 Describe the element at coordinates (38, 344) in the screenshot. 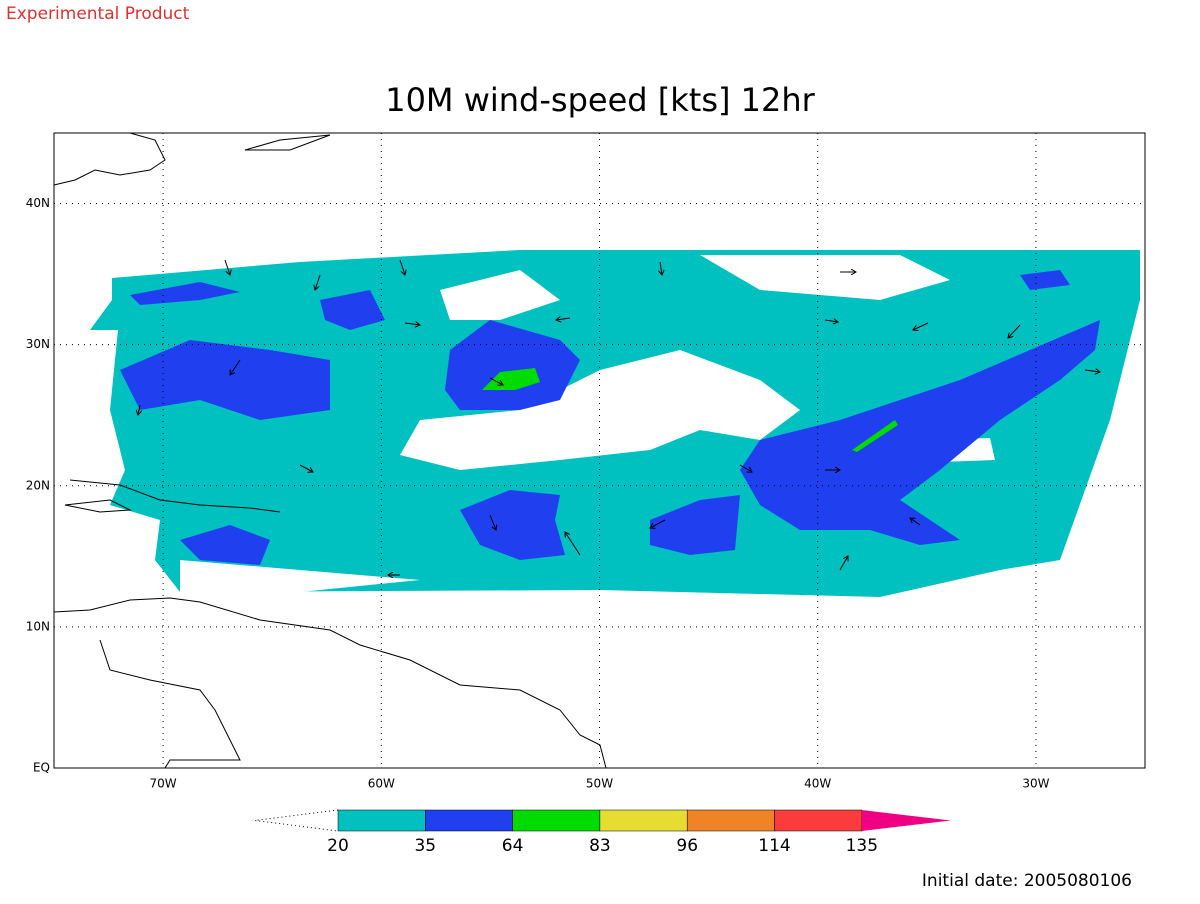

I see `lat-label: 30N` at that location.